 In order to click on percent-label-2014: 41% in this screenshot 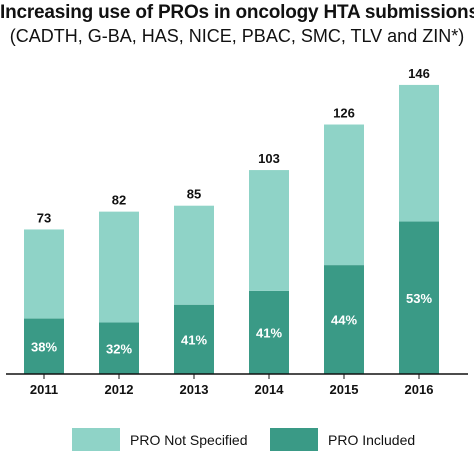, I will do `click(269, 332)`.